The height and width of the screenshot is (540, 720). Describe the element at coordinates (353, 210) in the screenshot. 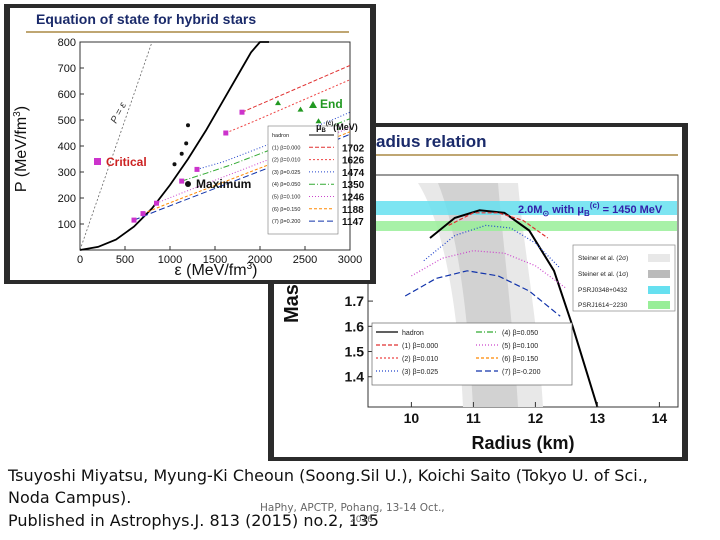

I see `eos-legend-mu-value: 1188` at that location.